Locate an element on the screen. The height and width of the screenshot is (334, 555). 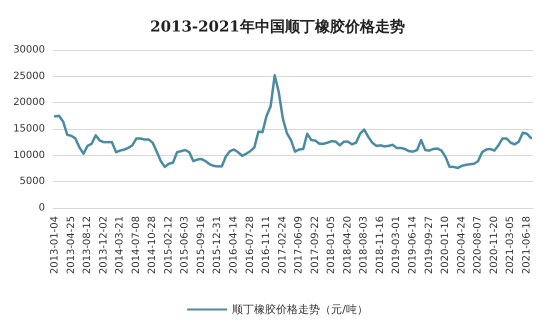
x-tick-label: 2016-07-28 is located at coordinates (250, 245).